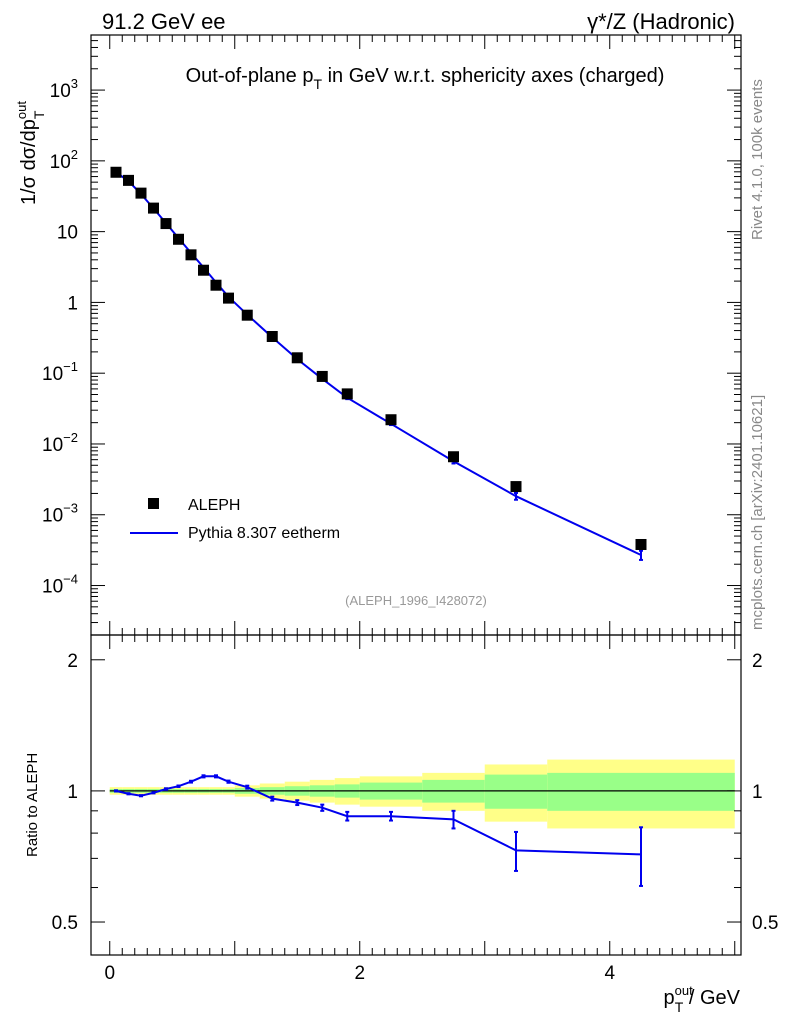  Describe the element at coordinates (60, 514) in the screenshot. I see `y-tick-label: 10⁻³` at that location.